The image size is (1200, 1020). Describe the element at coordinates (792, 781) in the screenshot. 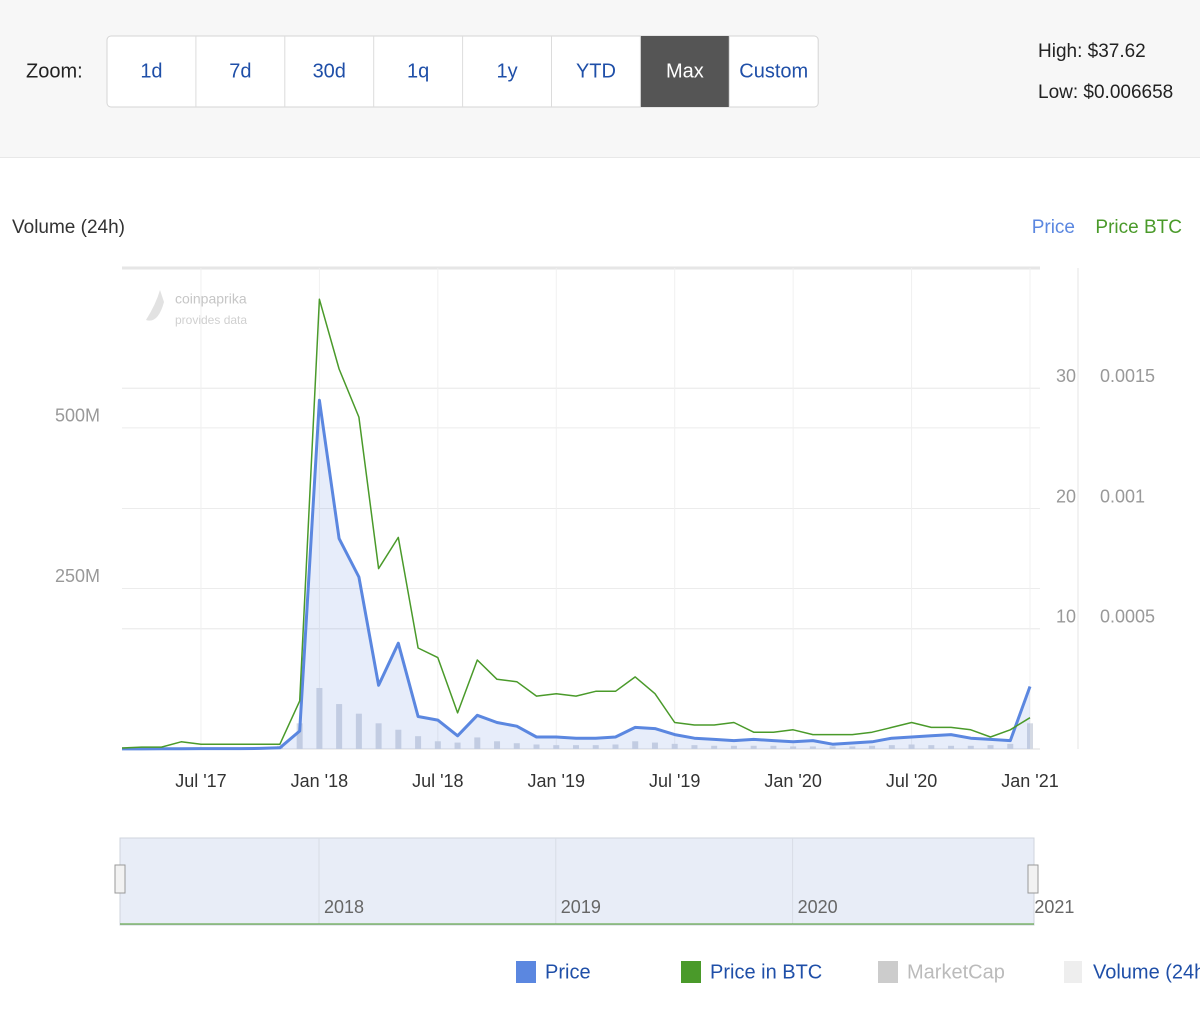

I see `x-tick-label: Jan '20` at that location.